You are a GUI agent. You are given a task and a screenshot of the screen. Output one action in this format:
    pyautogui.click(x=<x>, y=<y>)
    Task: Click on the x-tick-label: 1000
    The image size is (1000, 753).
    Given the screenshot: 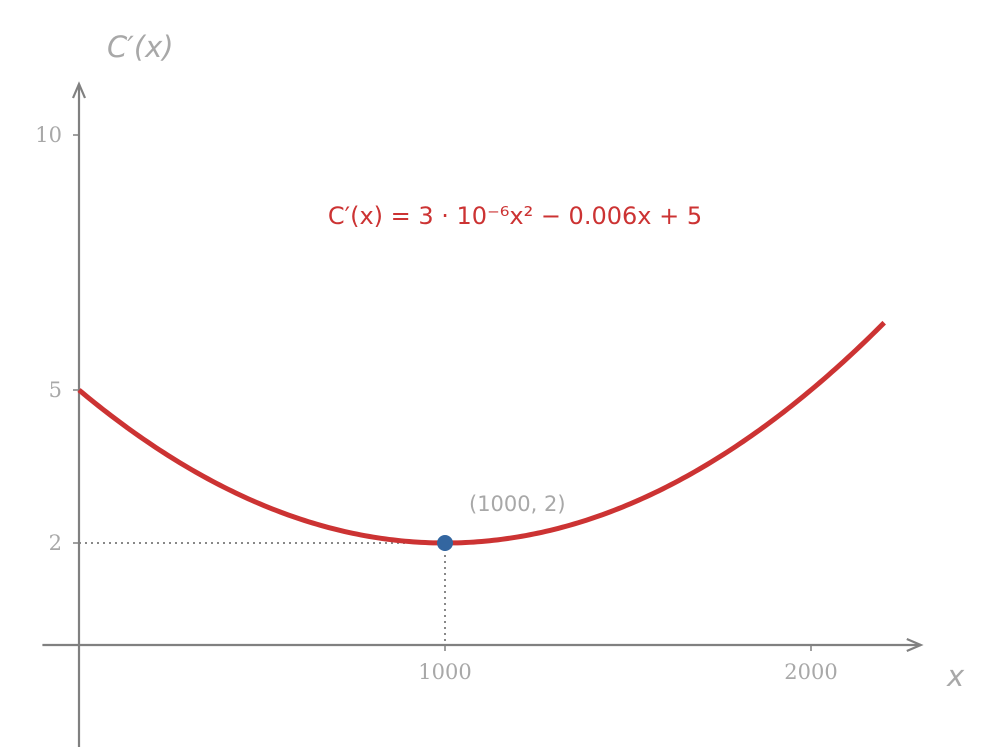 What is the action you would take?
    pyautogui.click(x=444, y=672)
    